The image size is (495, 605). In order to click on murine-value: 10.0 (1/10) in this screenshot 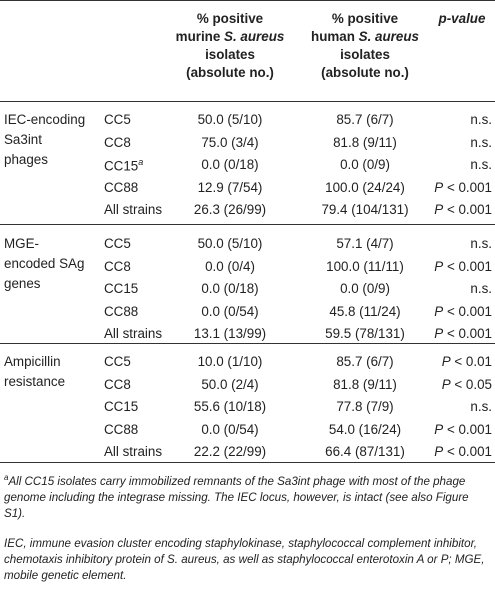, I will do `click(230, 361)`.